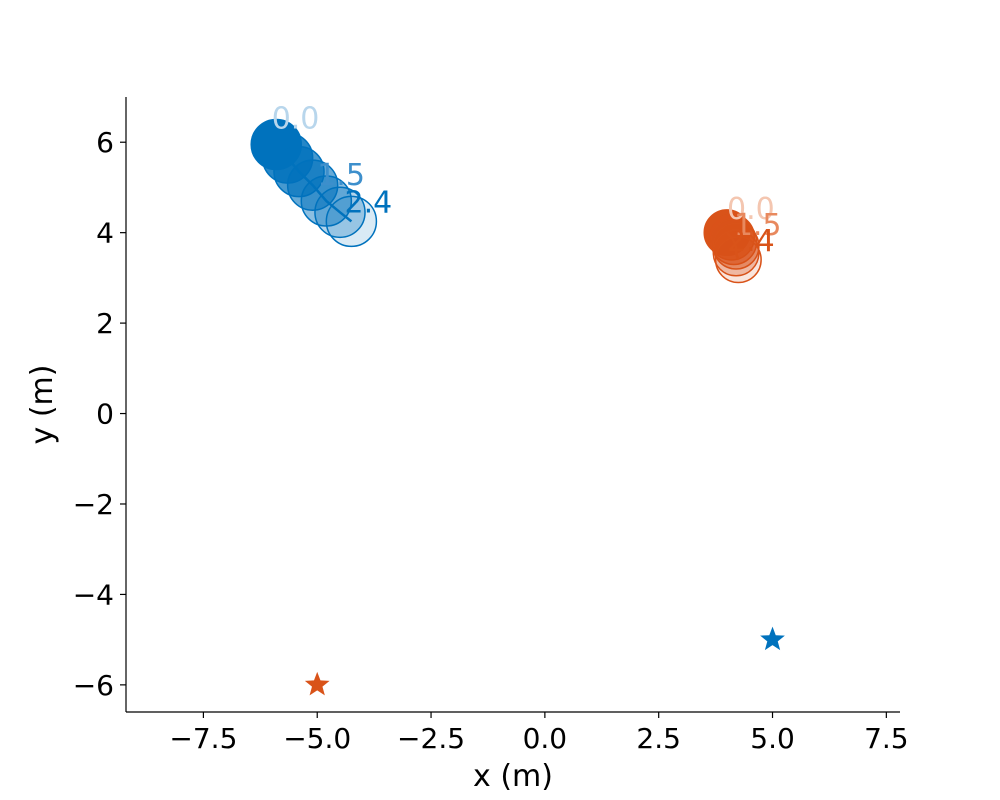 The width and height of the screenshot is (1000, 800). I want to click on y-tick-label: −4, so click(93, 594).